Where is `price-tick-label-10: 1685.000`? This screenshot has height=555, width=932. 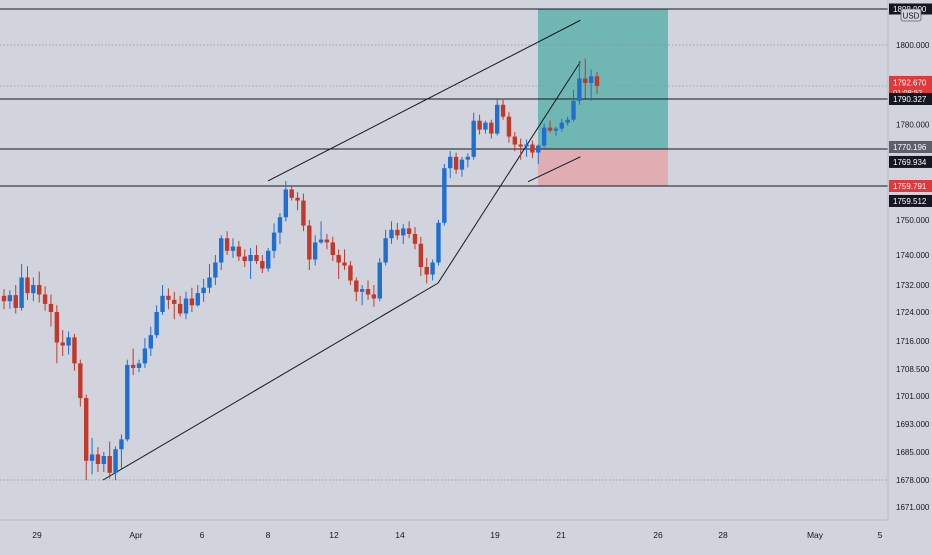
price-tick-label-10: 1685.000 is located at coordinates (913, 452).